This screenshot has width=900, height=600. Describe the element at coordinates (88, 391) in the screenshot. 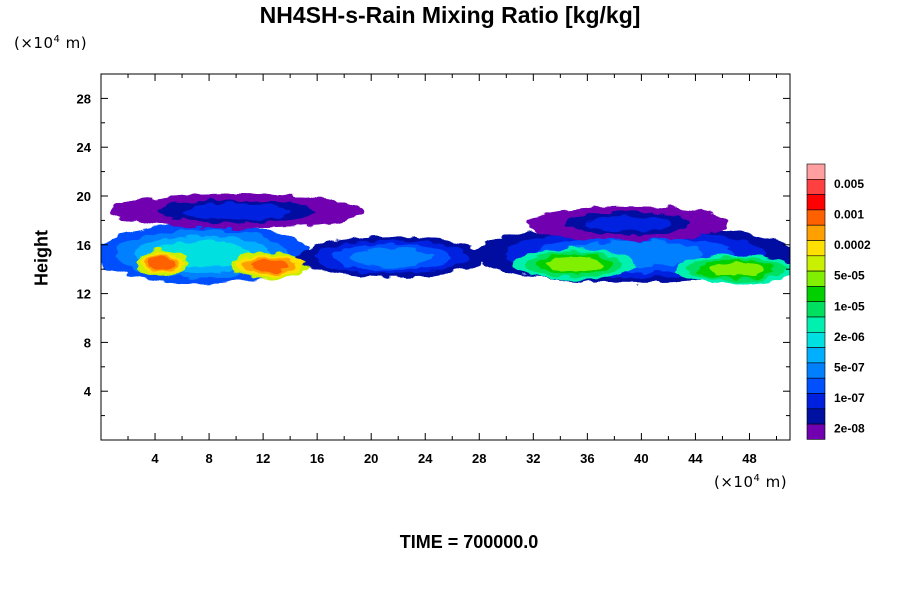

I see `y-tick-label: 4` at that location.